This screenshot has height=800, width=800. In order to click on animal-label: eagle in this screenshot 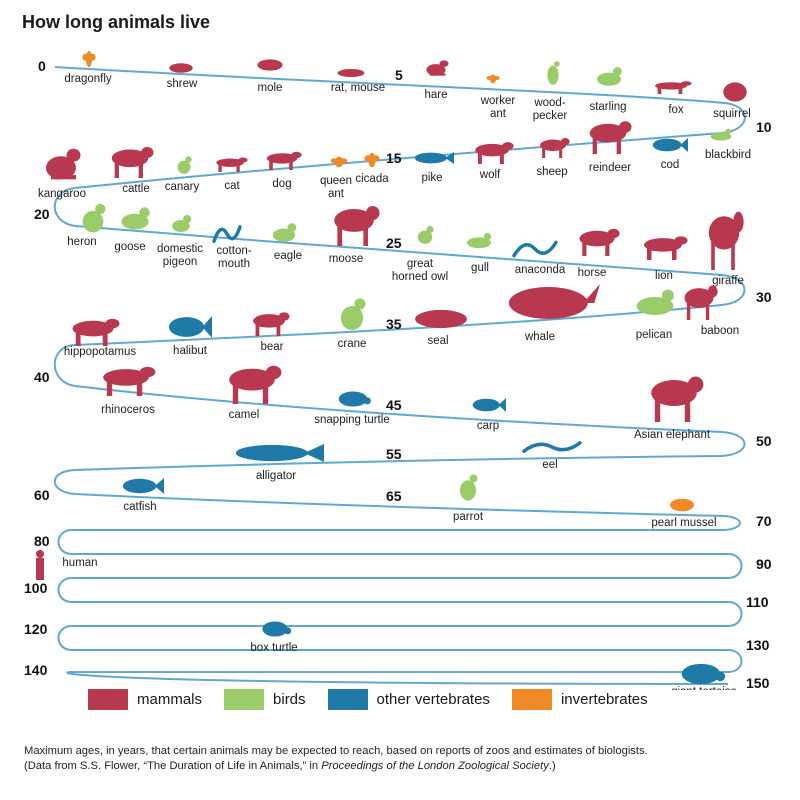, I will do `click(288, 256)`.